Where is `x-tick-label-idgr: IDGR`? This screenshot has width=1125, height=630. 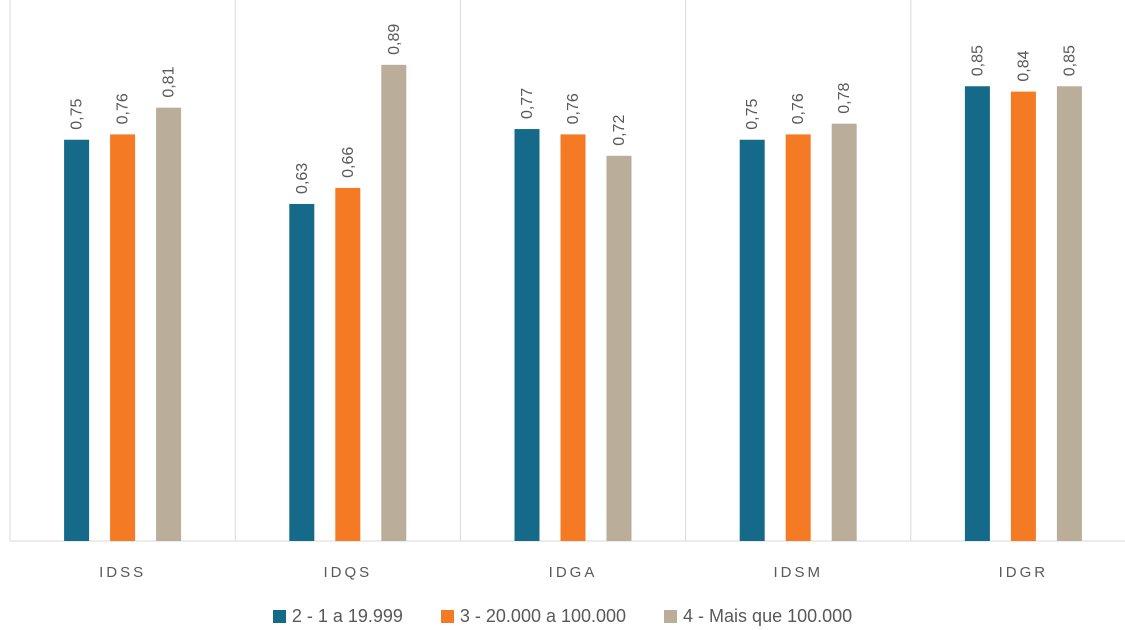
x-tick-label-idgr: IDGR is located at coordinates (1024, 572).